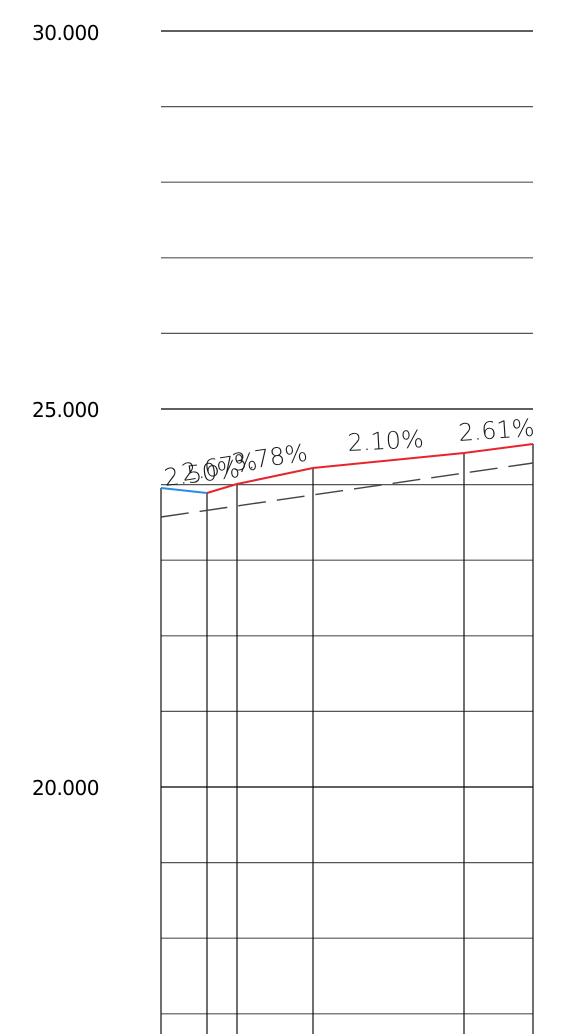 This screenshot has width=573, height=1034. I want to click on grade-label-segment-4: 2.10%, so click(386, 441).